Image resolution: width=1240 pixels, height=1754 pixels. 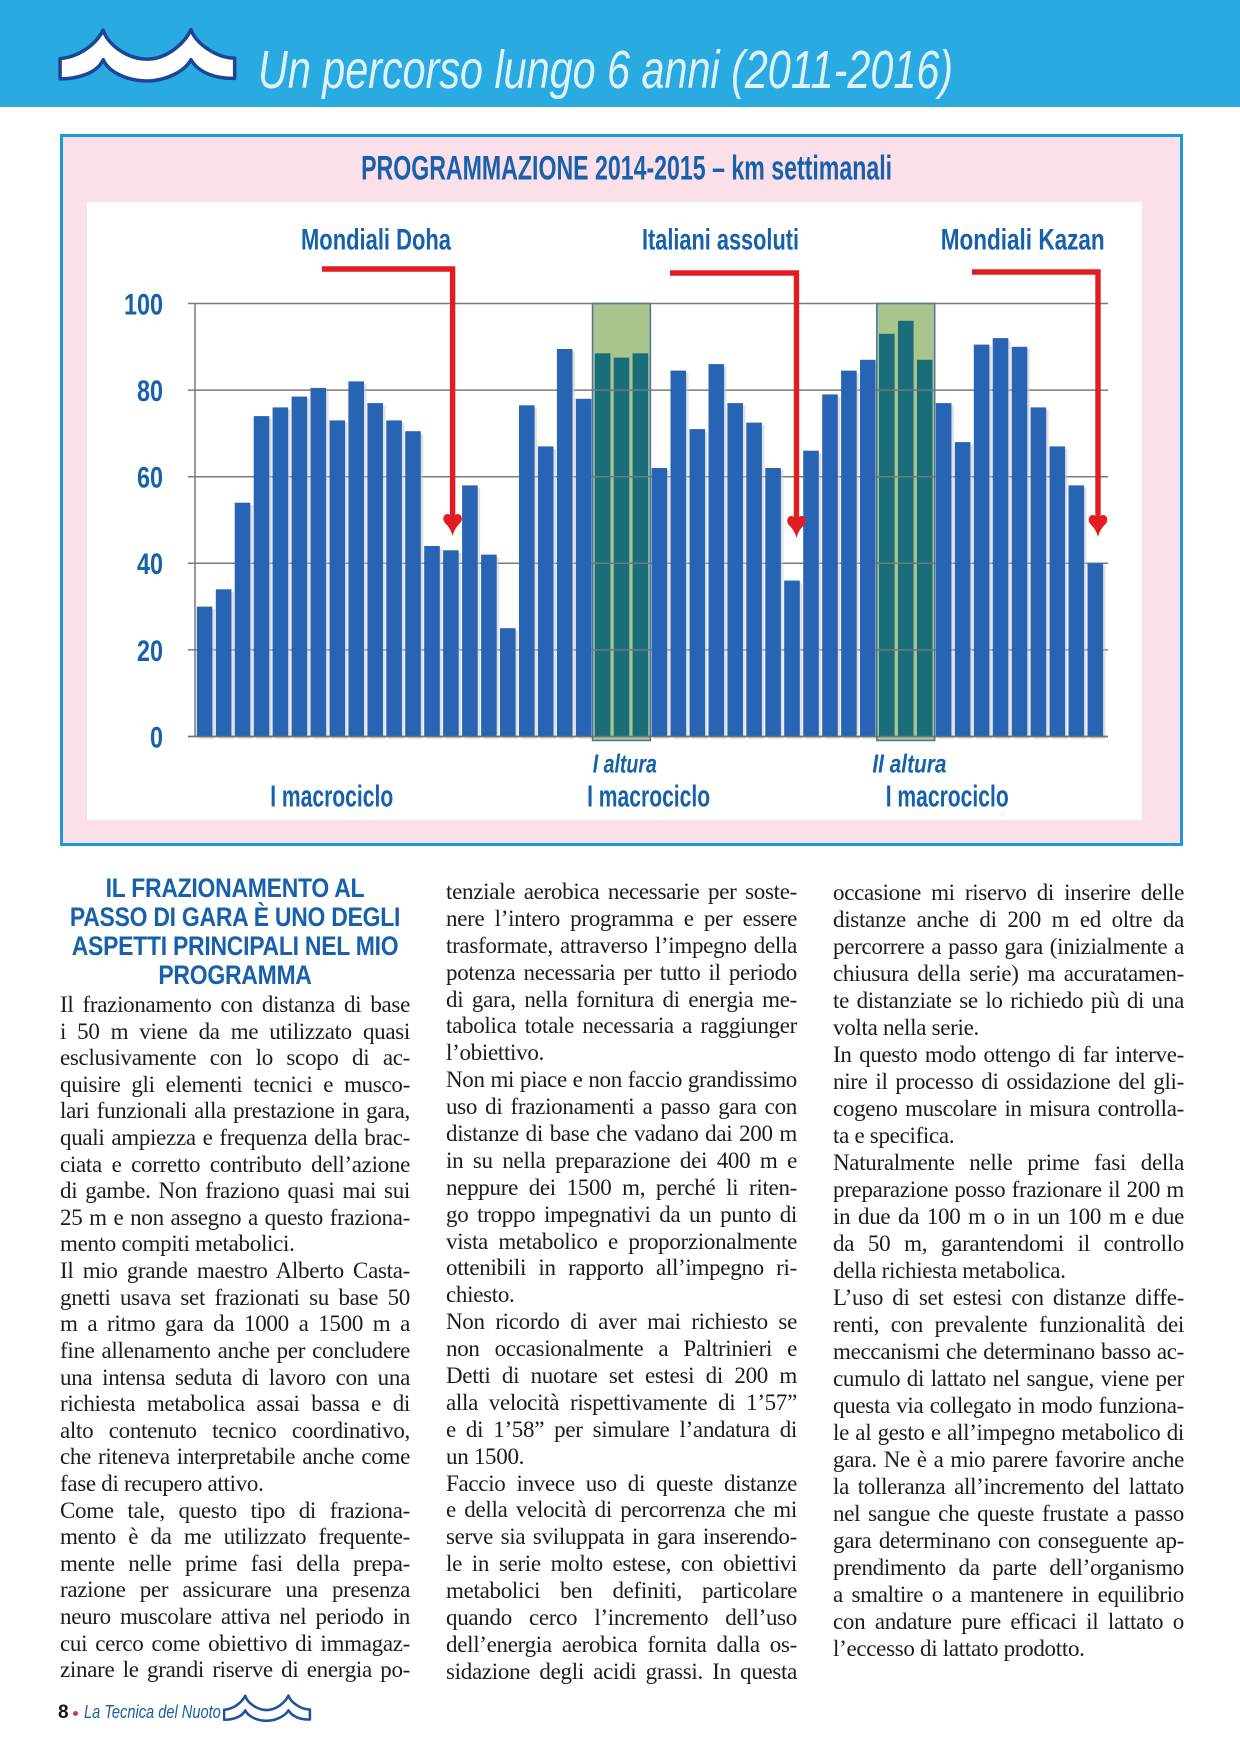 I want to click on svg-text: Italiani assoluti, so click(x=720, y=240).